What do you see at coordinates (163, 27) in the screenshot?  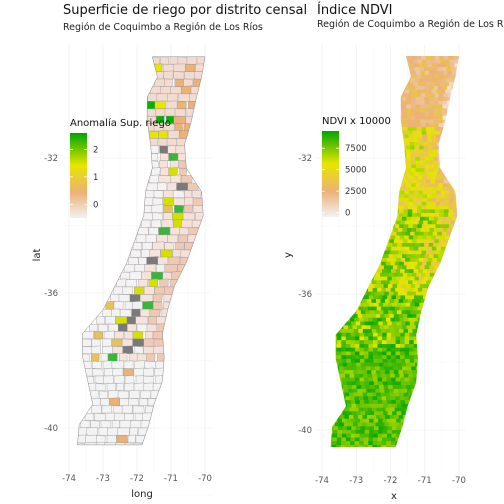 I see `left-map-subtitle: Región de Coquimbo a Región de Los Ríos` at bounding box center [163, 27].